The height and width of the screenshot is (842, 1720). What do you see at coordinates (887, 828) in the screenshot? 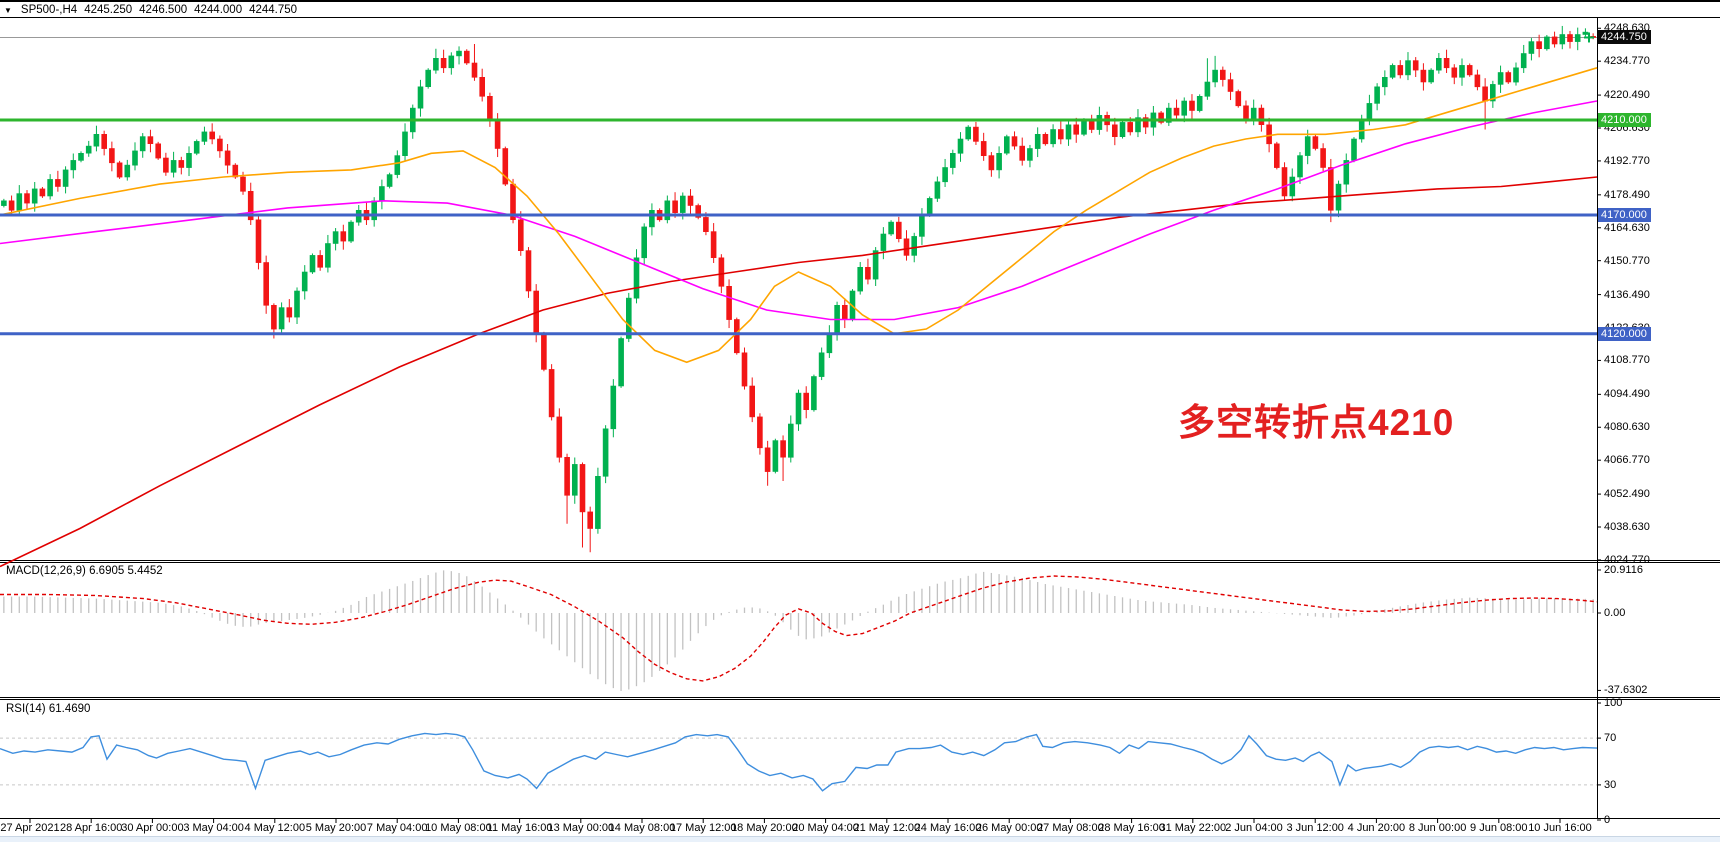
I see `time-tick-label: 21 May 12:00` at bounding box center [887, 828].